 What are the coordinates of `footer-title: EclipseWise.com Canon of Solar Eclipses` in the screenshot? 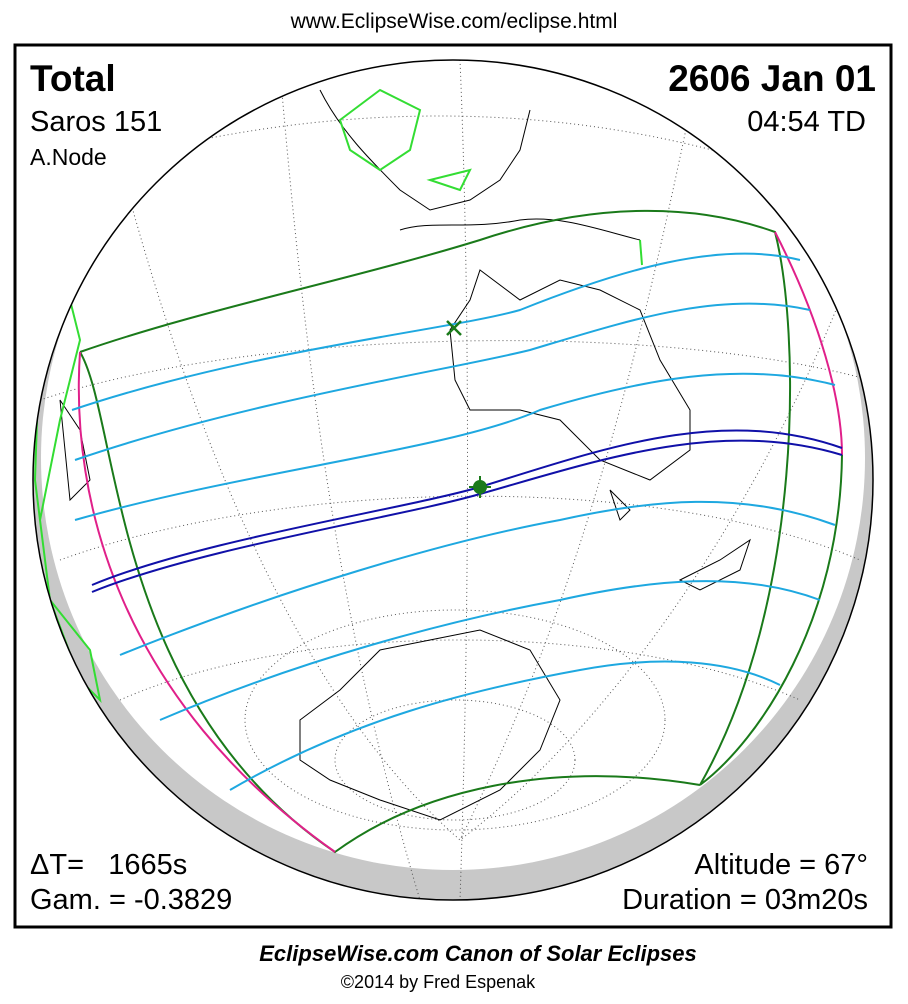 It's located at (478, 953).